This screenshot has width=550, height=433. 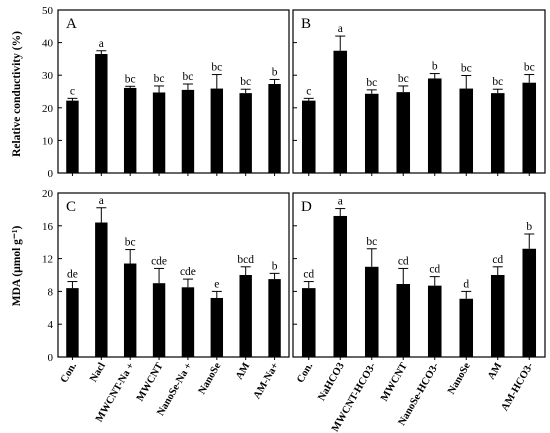 What do you see at coordinates (51, 292) in the screenshot?
I see `y-tick-label: 8` at bounding box center [51, 292].